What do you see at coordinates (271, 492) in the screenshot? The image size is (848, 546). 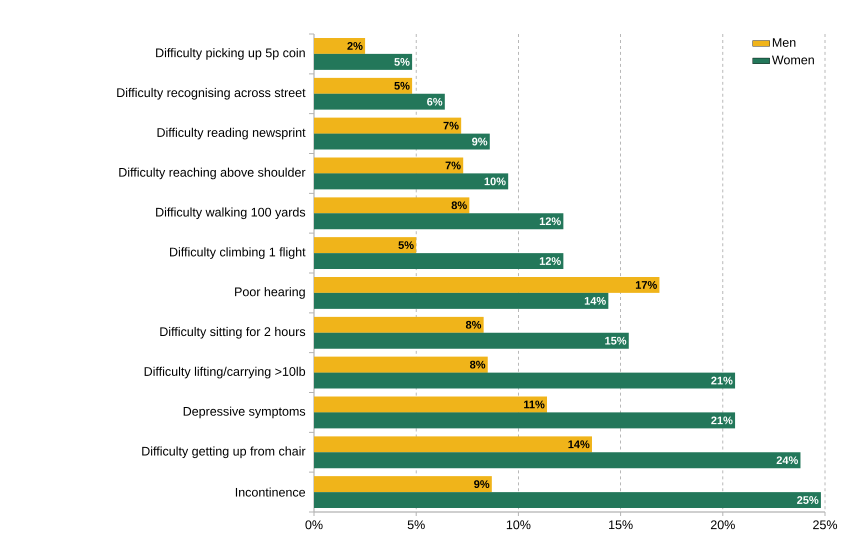 I see `y-tick-label: Incontinence` at bounding box center [271, 492].